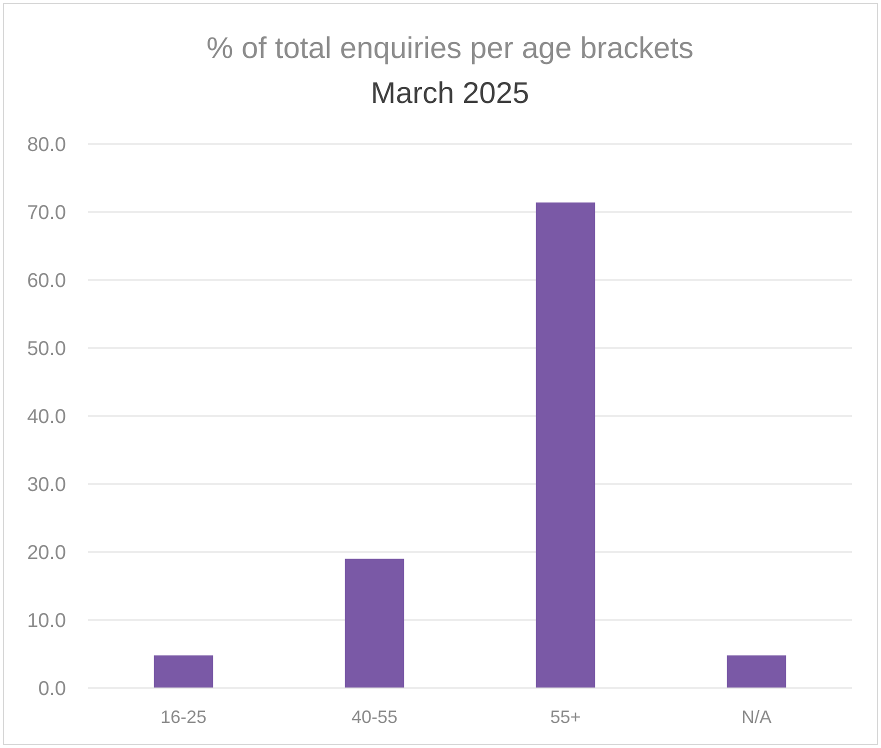 The image size is (881, 748). I want to click on x-tick-label: 40-55, so click(374, 717).